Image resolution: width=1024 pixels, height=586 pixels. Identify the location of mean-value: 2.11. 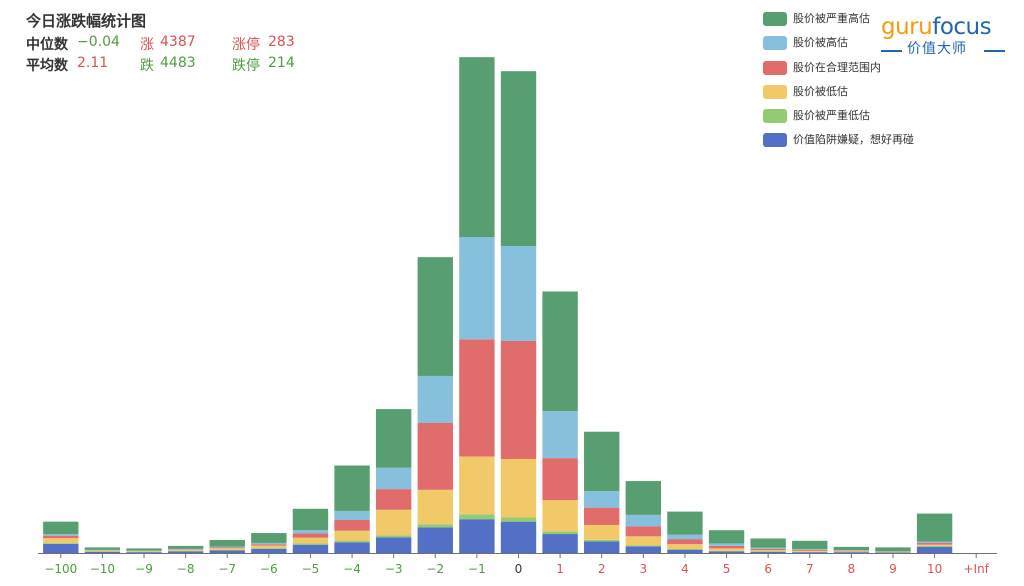
(93, 63).